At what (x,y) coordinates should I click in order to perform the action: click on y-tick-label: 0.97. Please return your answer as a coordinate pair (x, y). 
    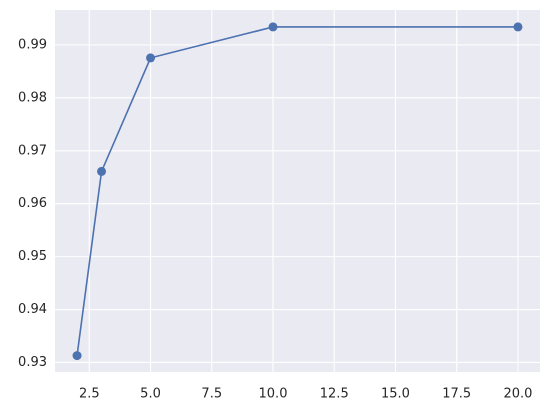
    Looking at the image, I should click on (32, 150).